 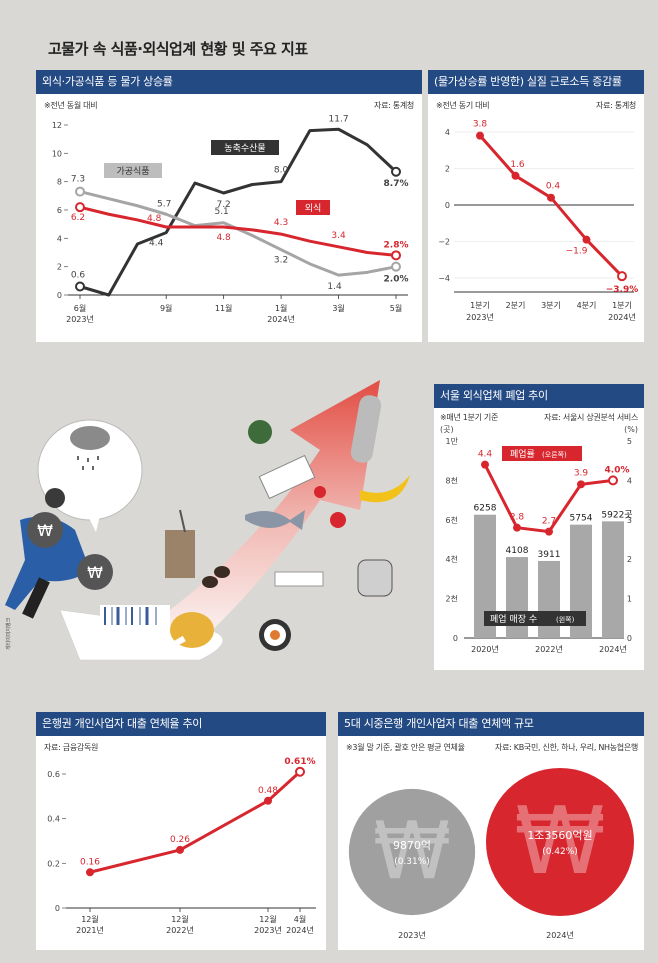 I want to click on data-label: 0.48, so click(x=268, y=791).